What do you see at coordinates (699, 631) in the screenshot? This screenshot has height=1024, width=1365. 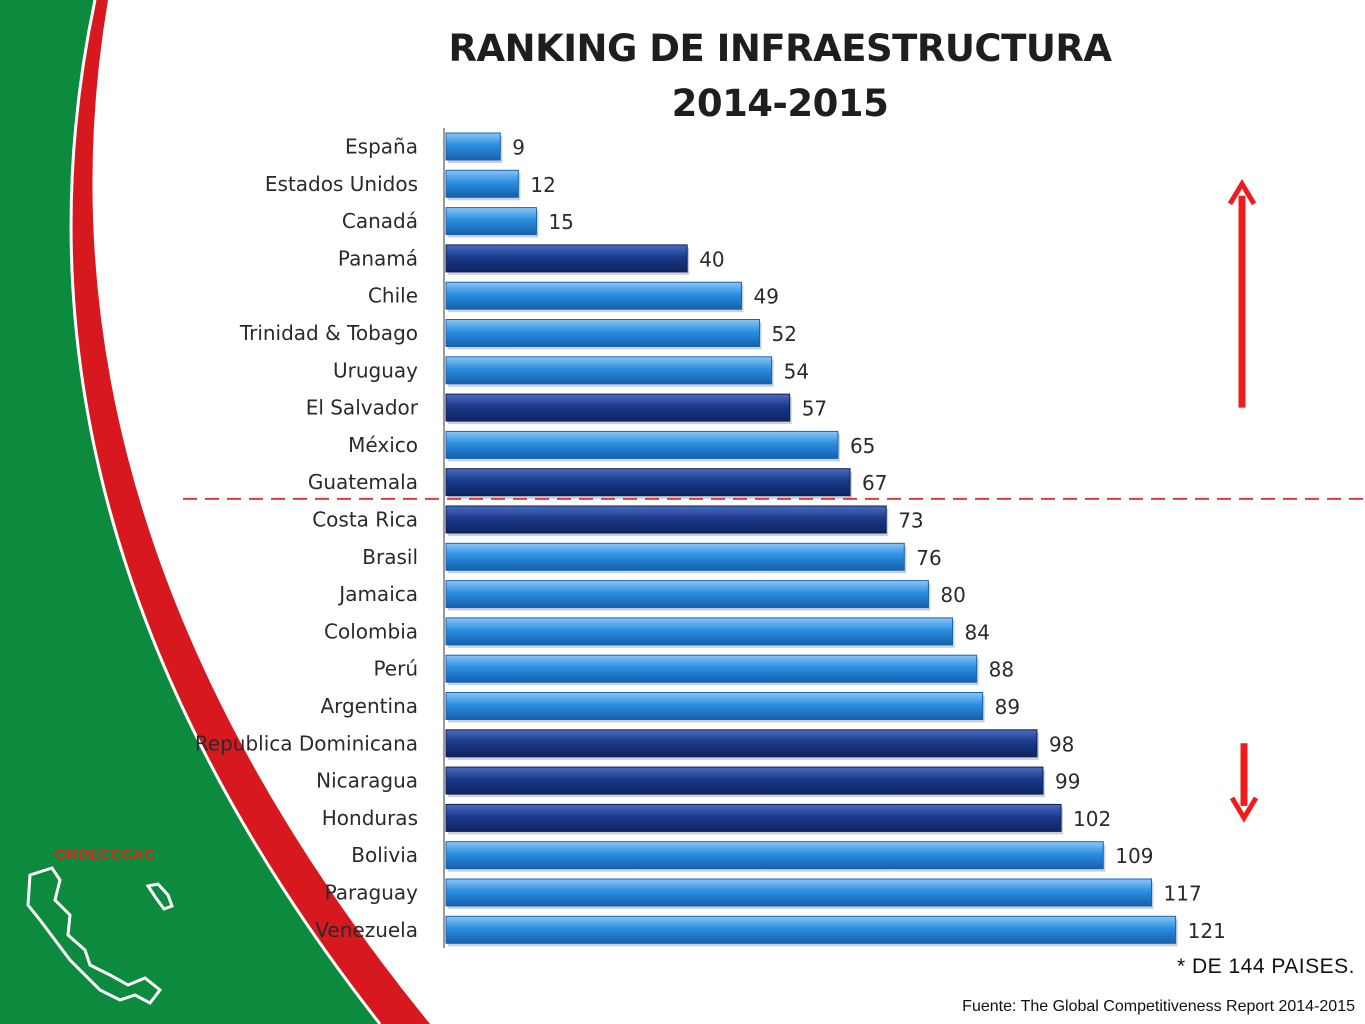 I see `bar-colombia` at bounding box center [699, 631].